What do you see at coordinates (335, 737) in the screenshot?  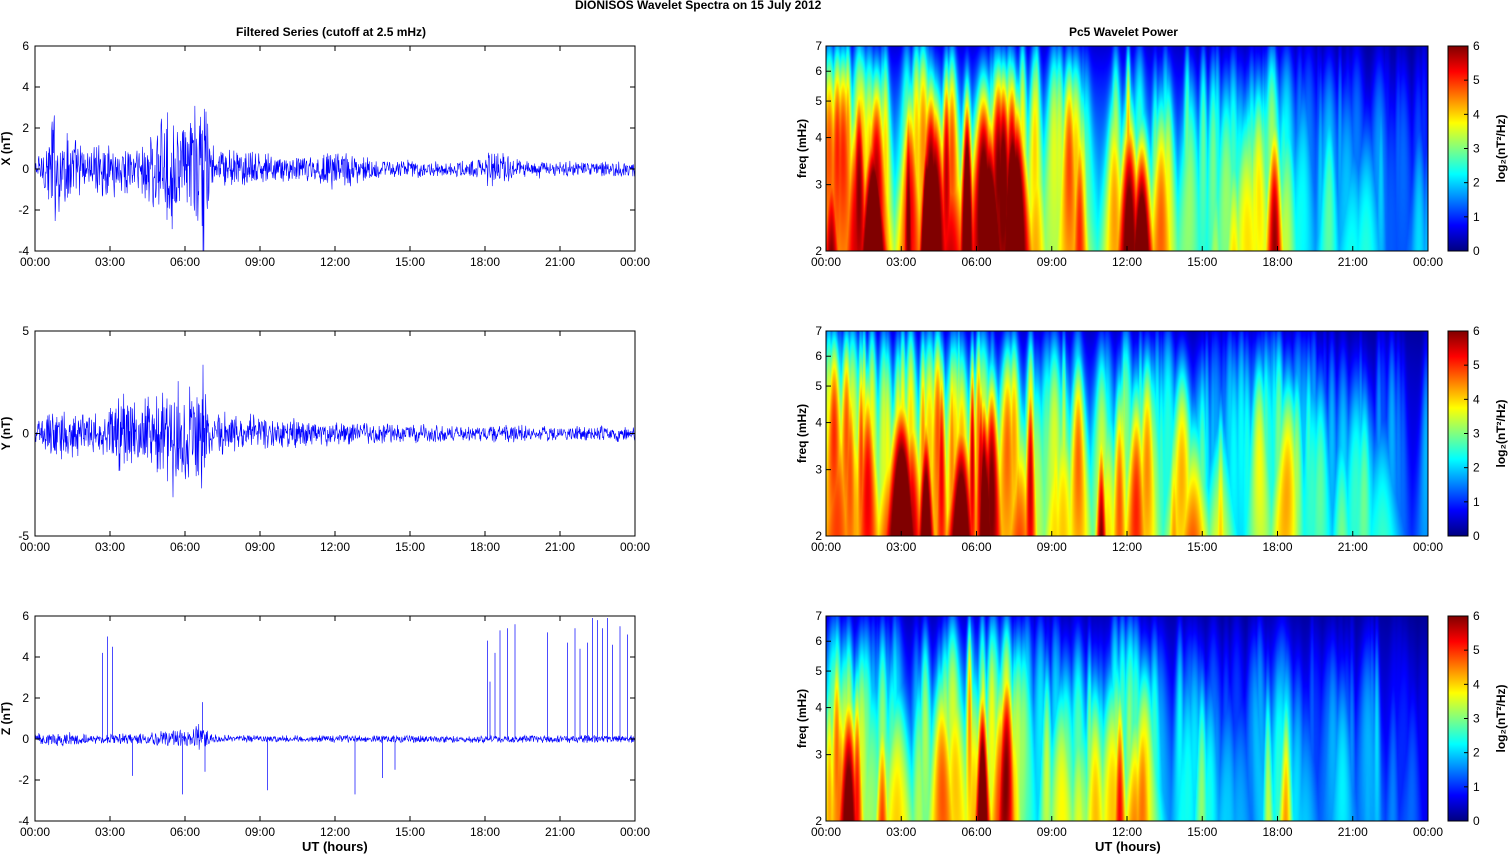 I see `series-trace` at bounding box center [335, 737].